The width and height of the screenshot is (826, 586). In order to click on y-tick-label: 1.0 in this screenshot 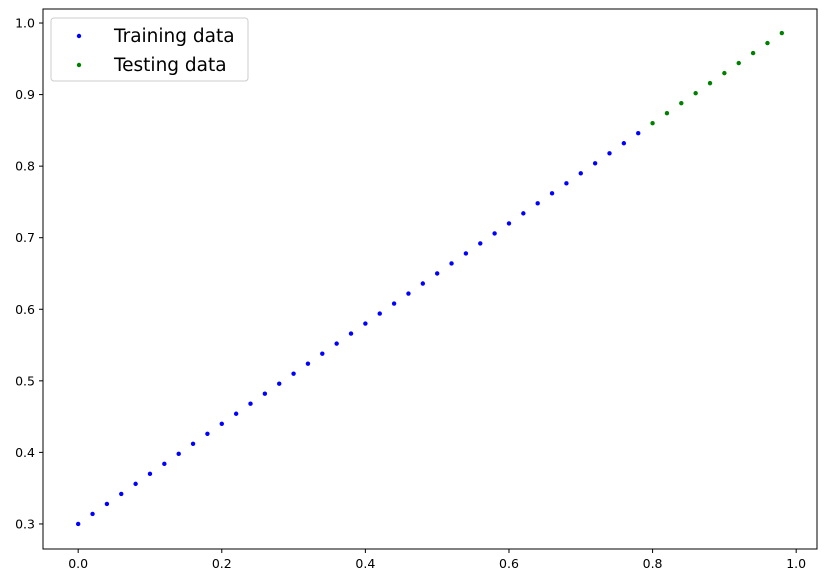, I will do `click(25, 23)`.